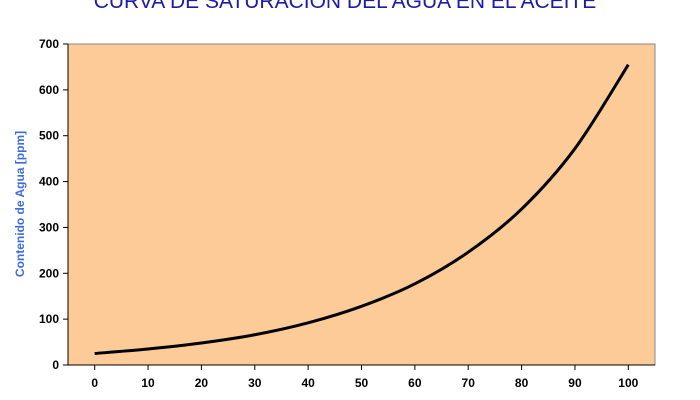 This screenshot has height=400, width=700. I want to click on y-tick-label: 0, so click(55, 365).